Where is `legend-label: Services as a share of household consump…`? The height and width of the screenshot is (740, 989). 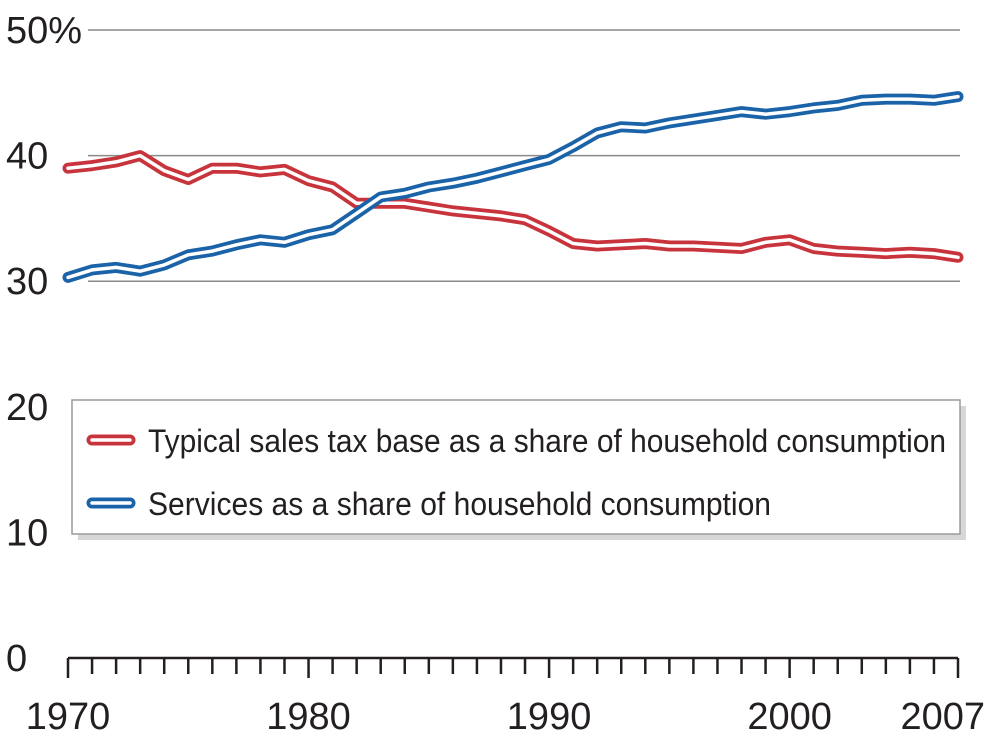 legend-label: Services as a share of household consump… is located at coordinates (459, 504).